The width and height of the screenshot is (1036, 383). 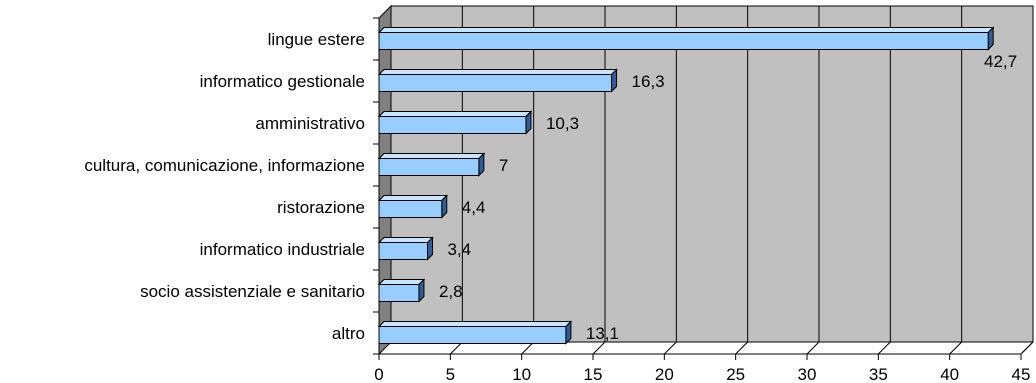 I want to click on category-label: socio assistenziale e sanitario, so click(x=252, y=291).